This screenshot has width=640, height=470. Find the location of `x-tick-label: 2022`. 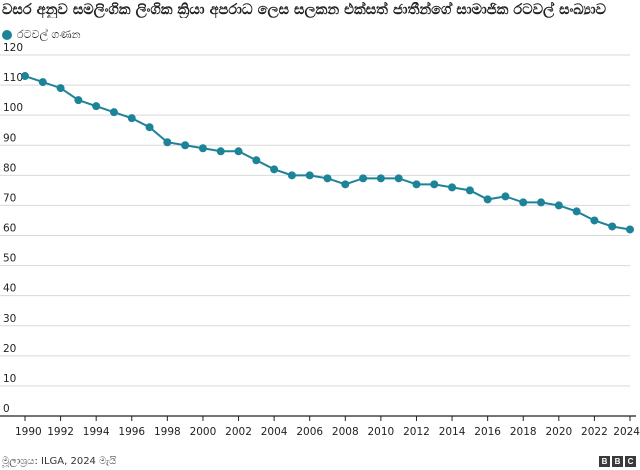

x-tick-label: 2022 is located at coordinates (594, 432).